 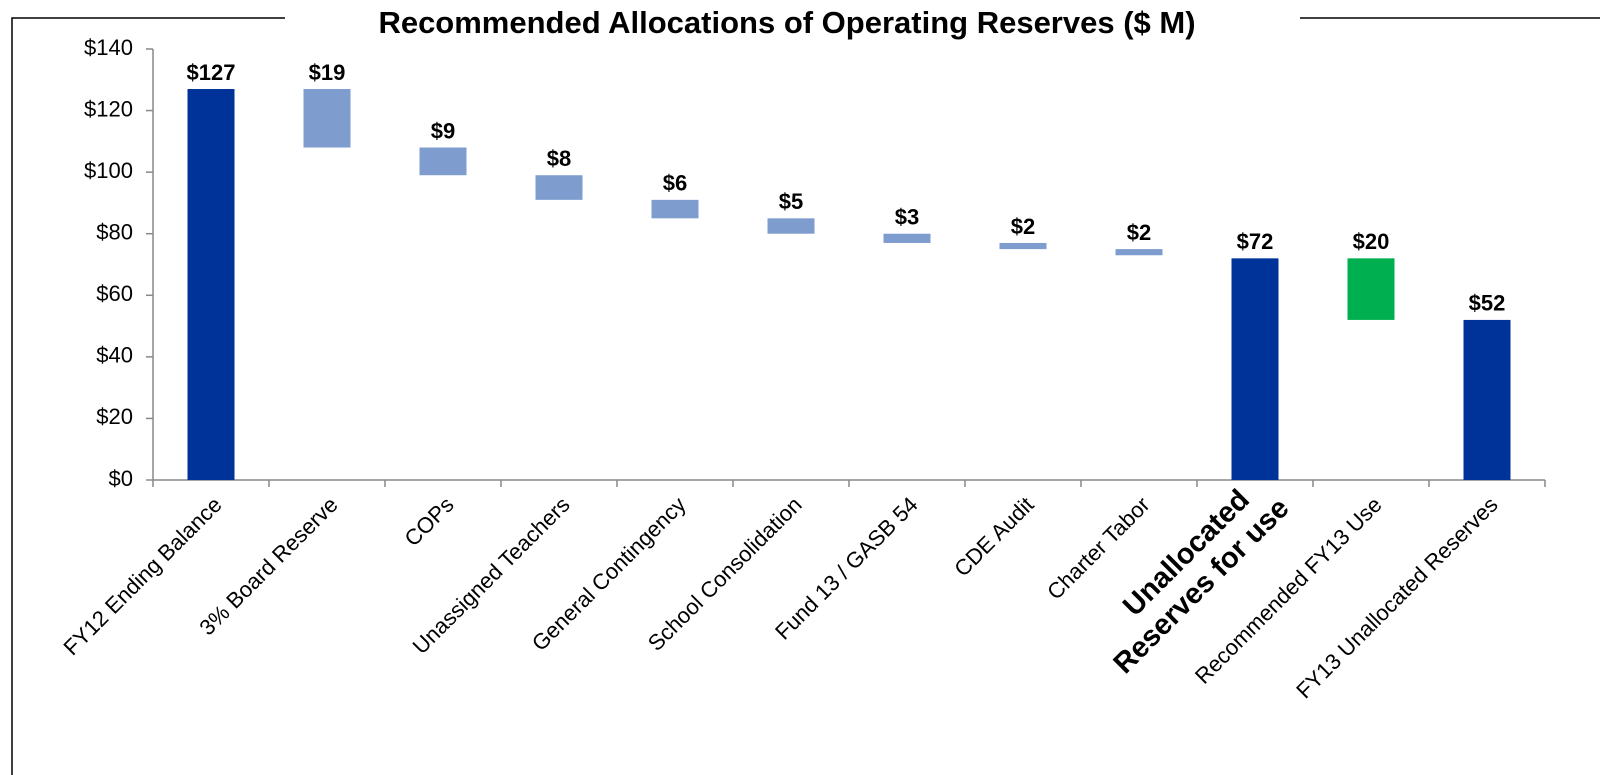 What do you see at coordinates (443, 130) in the screenshot?
I see `value-label: $9` at bounding box center [443, 130].